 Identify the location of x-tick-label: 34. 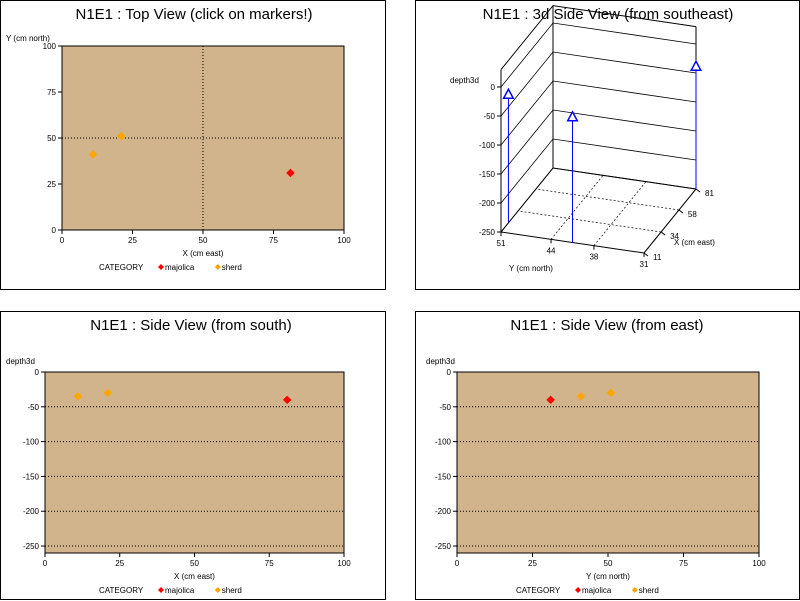
(674, 236).